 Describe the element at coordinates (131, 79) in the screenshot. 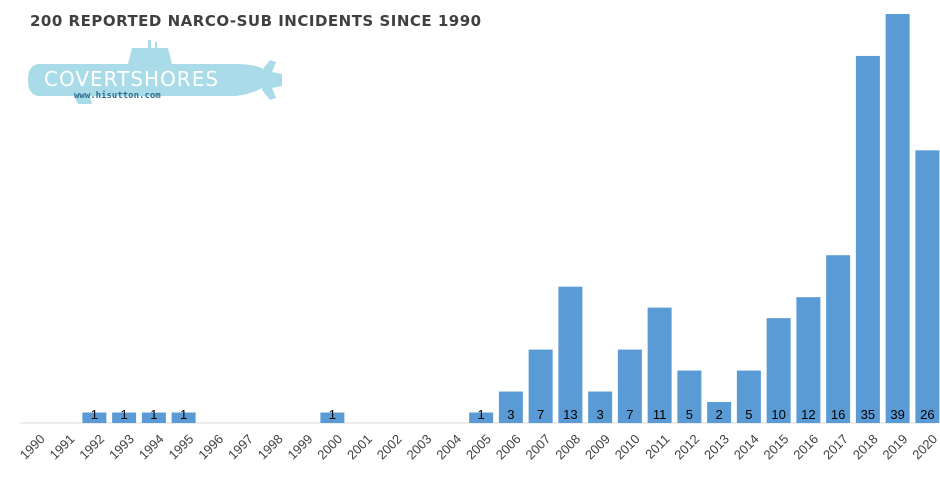

I see `logo-name: COVERTSHORES` at that location.